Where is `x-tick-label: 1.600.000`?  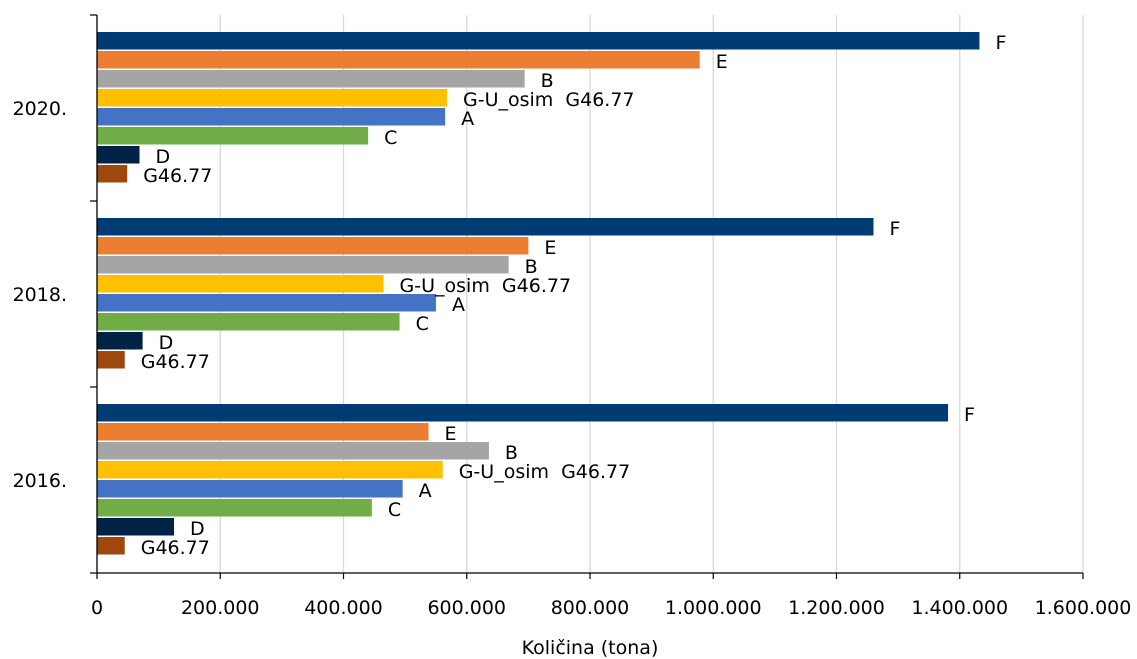 x-tick-label: 1.600.000 is located at coordinates (1083, 608).